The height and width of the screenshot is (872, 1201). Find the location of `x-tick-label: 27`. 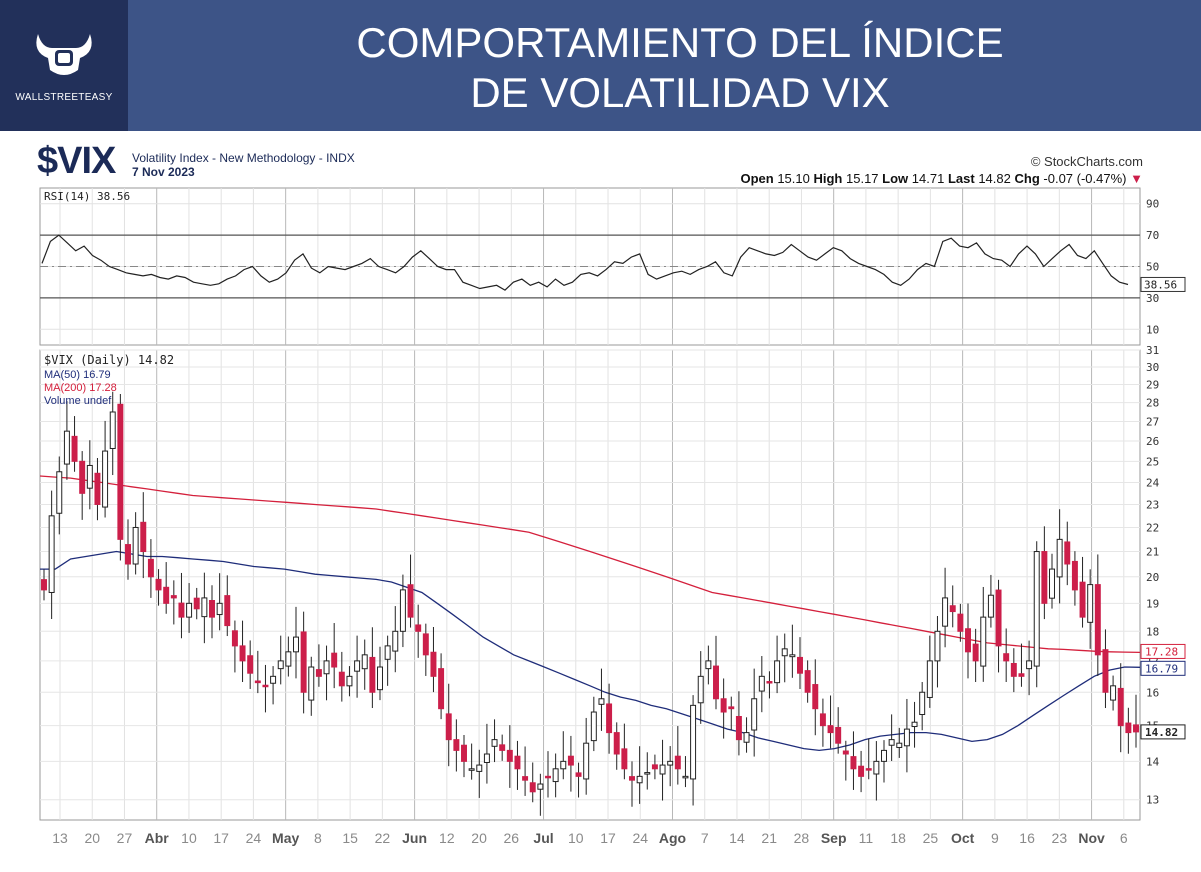

x-tick-label: 27 is located at coordinates (125, 838).